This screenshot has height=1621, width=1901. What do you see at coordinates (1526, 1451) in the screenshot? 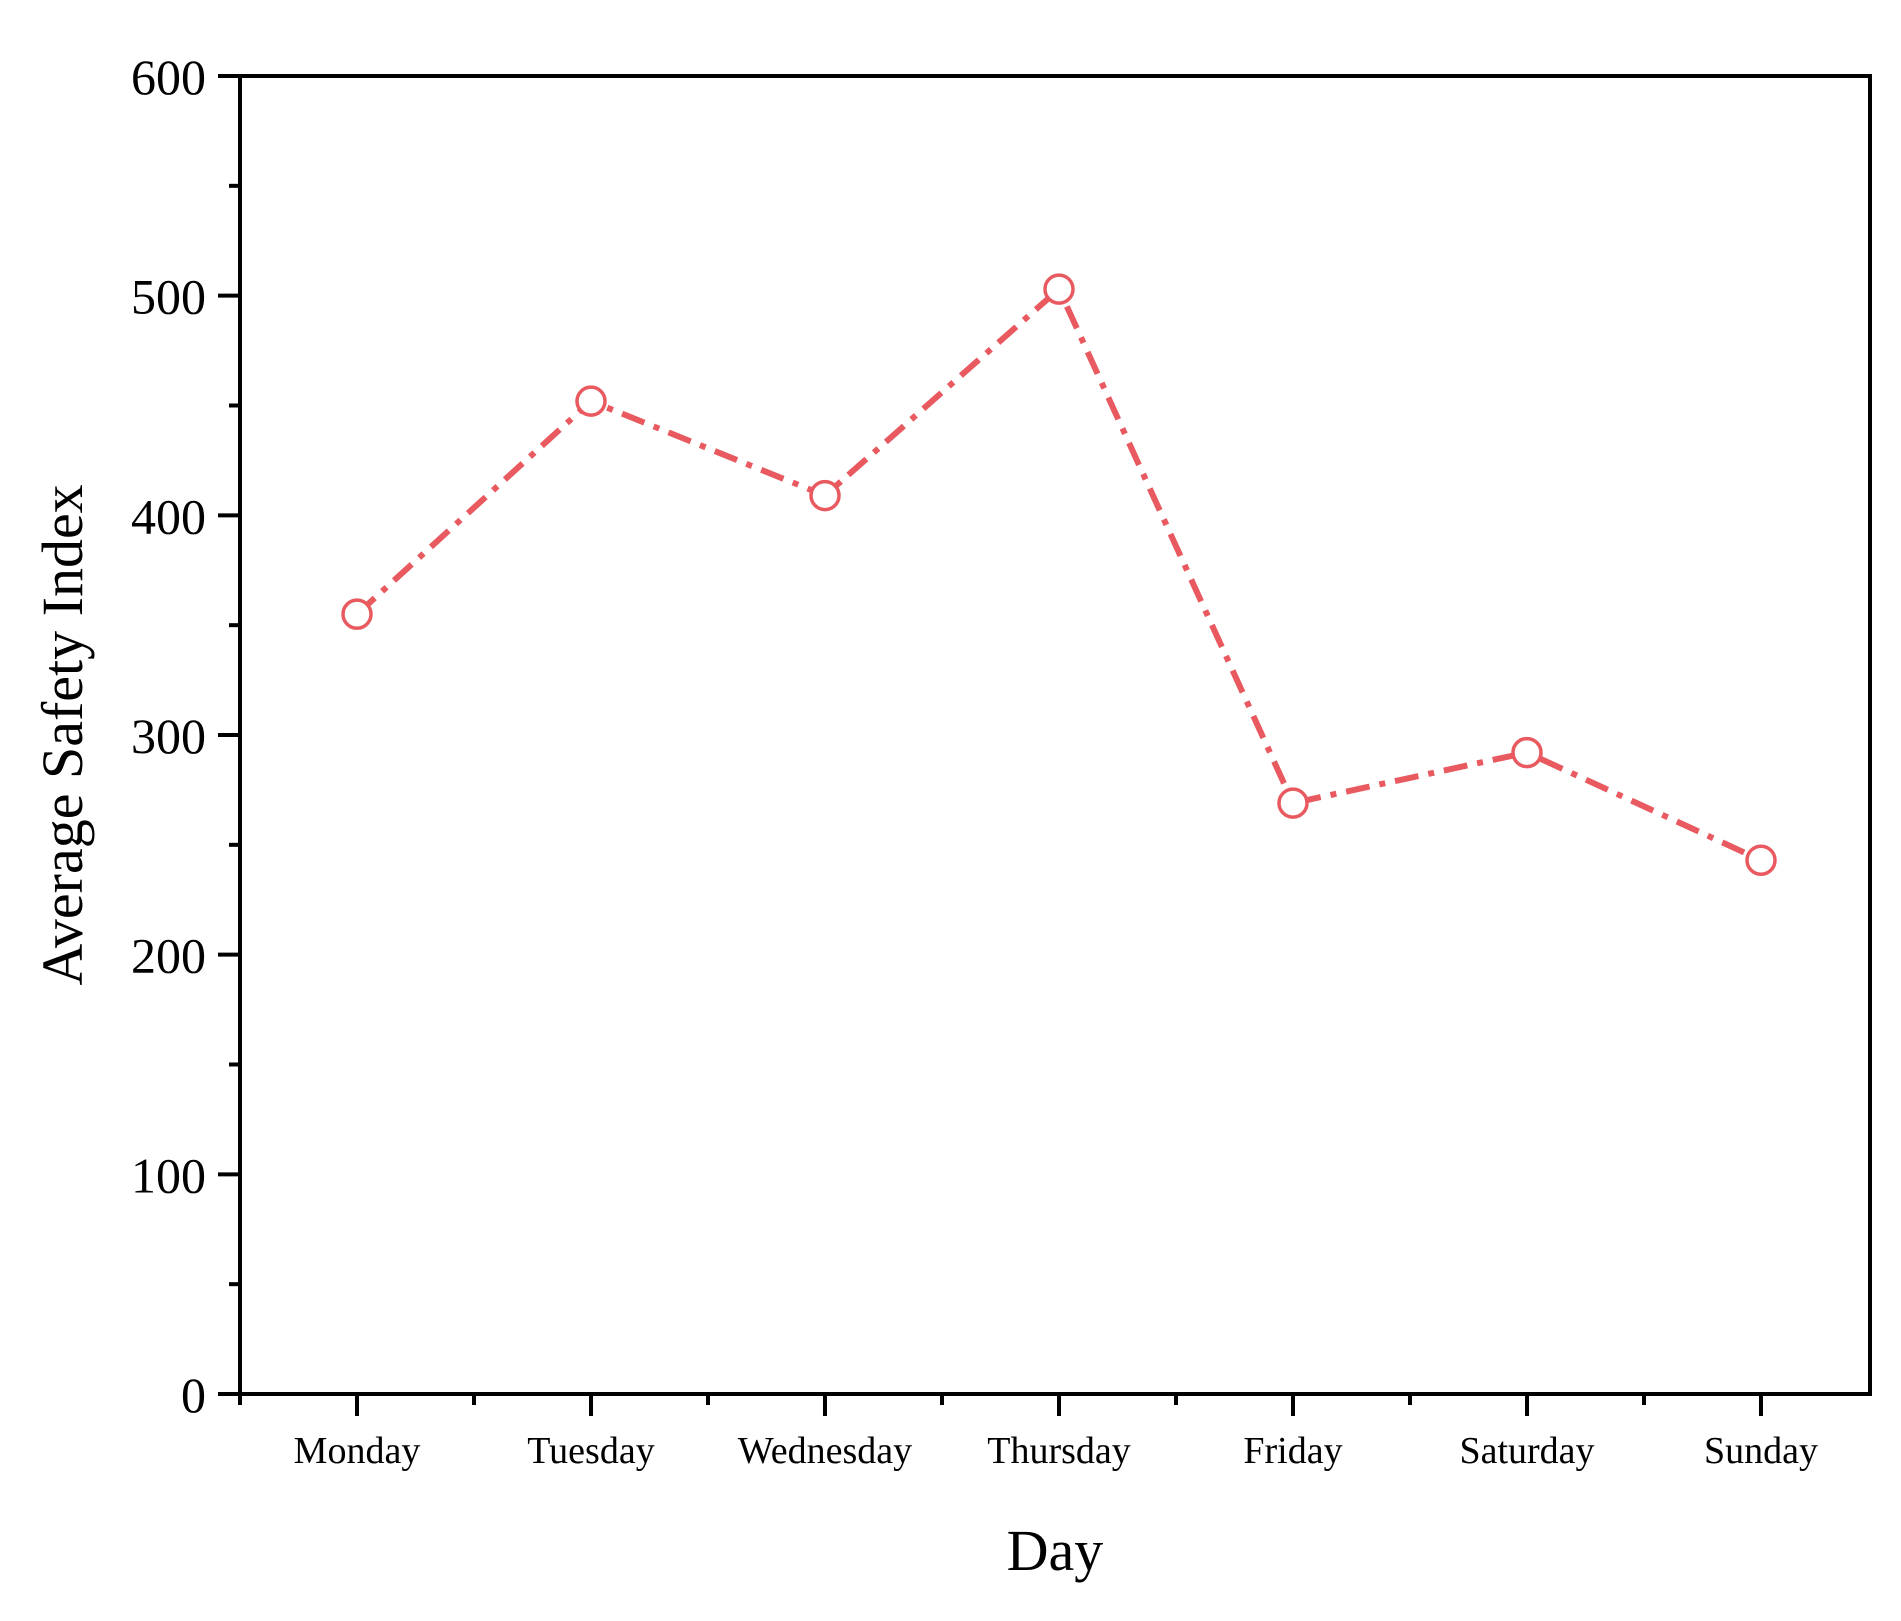
I see `x-tick-label: Saturday` at bounding box center [1526, 1451].